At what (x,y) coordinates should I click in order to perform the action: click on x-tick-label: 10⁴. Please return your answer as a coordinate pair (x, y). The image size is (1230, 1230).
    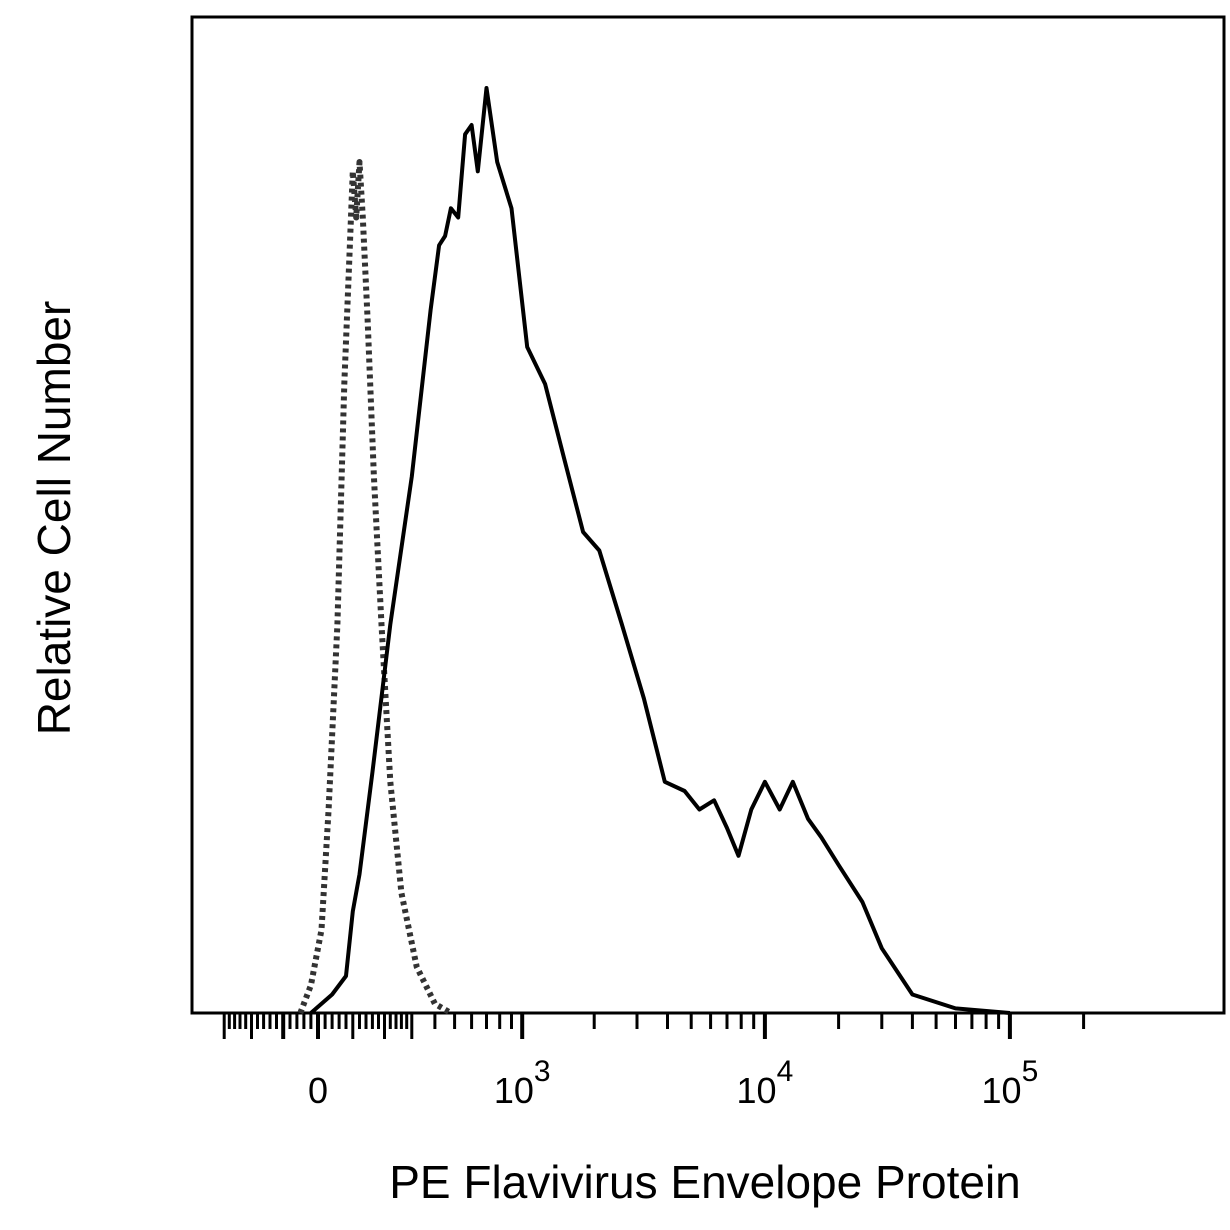
    Looking at the image, I should click on (765, 1083).